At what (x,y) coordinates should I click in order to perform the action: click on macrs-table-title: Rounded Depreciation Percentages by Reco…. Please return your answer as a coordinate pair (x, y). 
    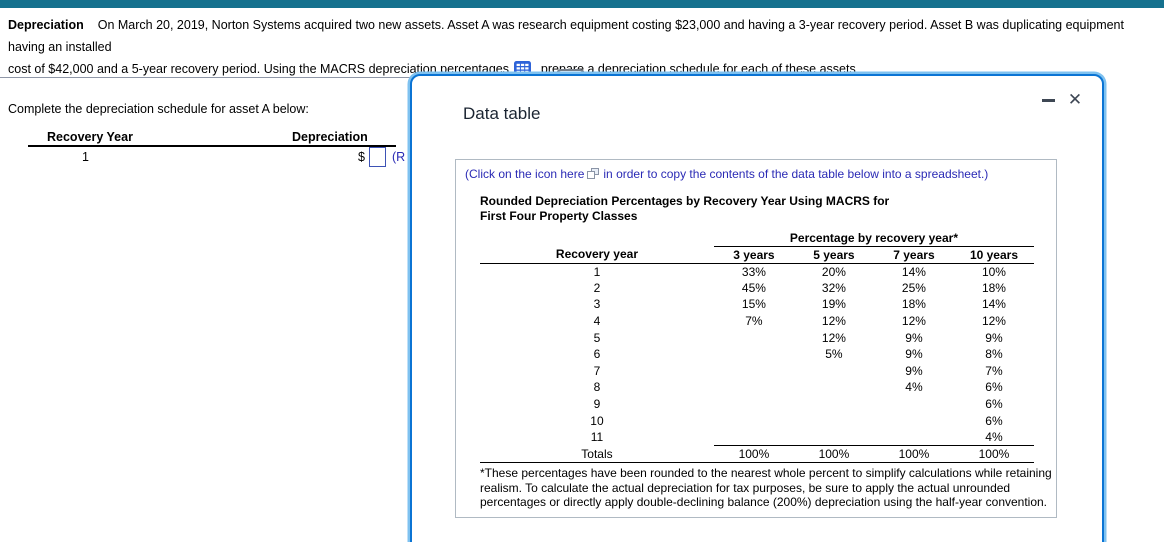
    Looking at the image, I should click on (763, 209).